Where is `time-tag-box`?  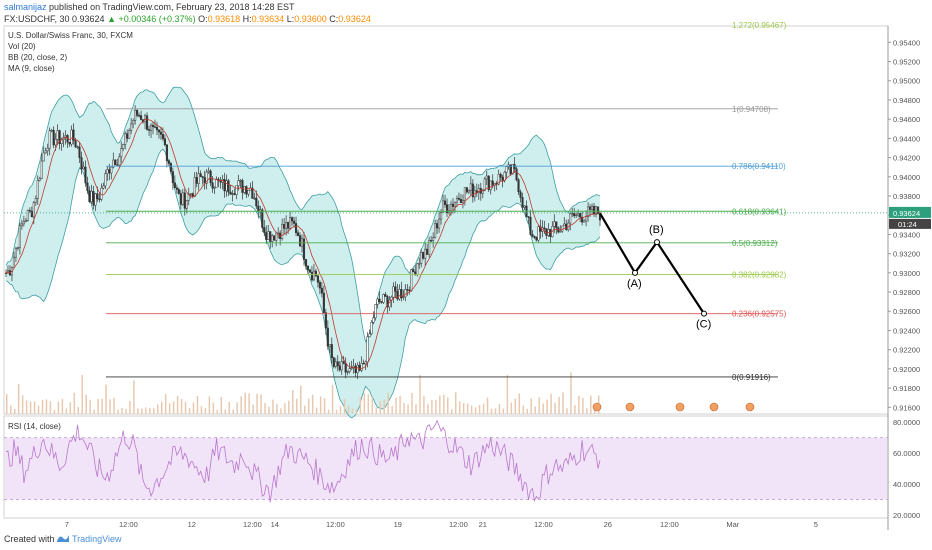 time-tag-box is located at coordinates (910, 223).